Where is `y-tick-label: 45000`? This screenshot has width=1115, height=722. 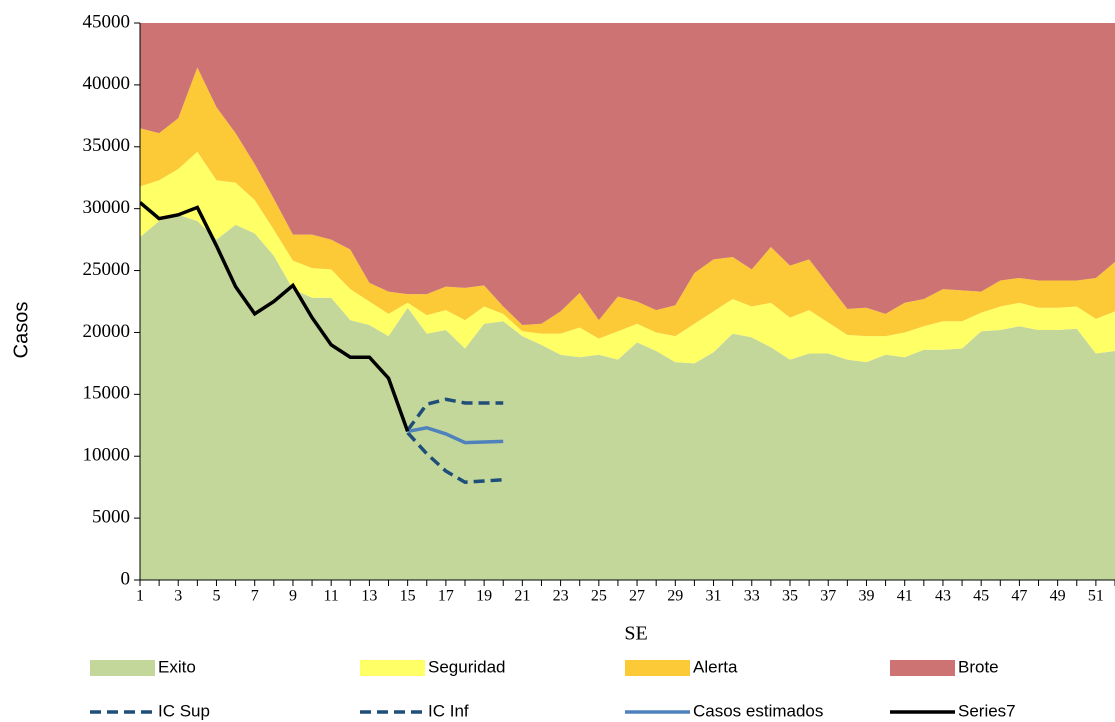 y-tick-label: 45000 is located at coordinates (107, 21).